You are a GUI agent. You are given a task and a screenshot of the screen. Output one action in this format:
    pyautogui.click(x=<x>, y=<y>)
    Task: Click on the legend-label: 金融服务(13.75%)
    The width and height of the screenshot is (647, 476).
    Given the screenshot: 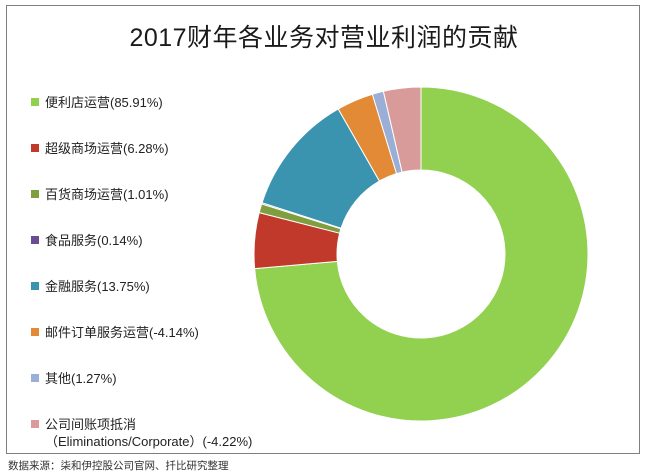 What is the action you would take?
    pyautogui.click(x=97, y=286)
    